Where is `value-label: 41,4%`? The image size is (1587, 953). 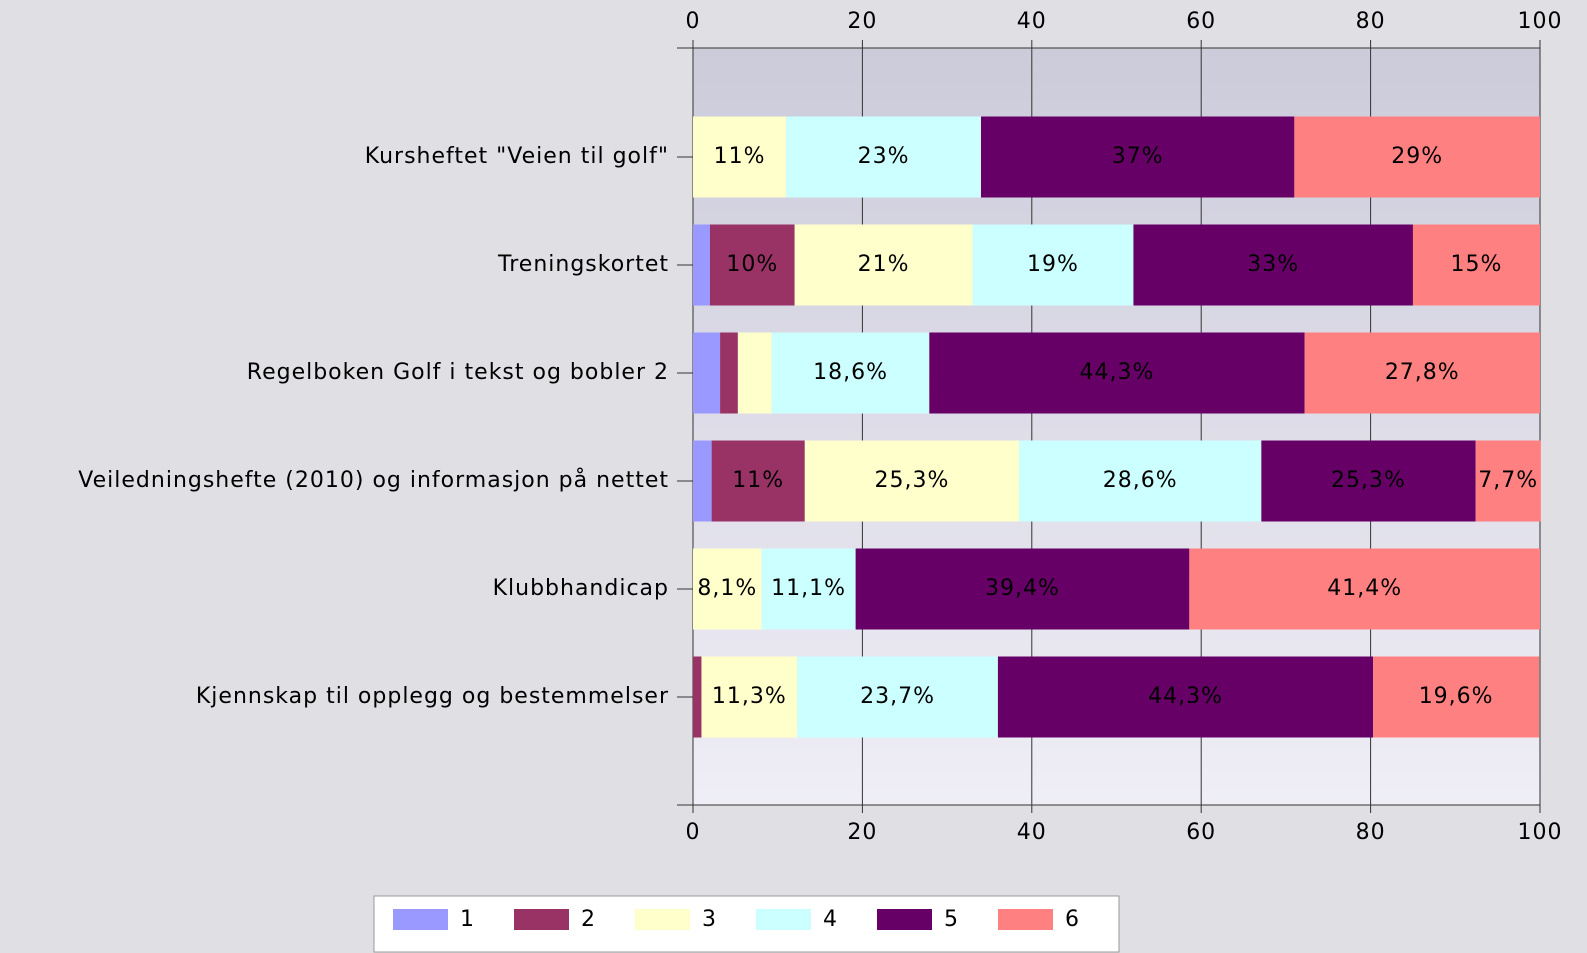
value-label: 41,4% is located at coordinates (1364, 588).